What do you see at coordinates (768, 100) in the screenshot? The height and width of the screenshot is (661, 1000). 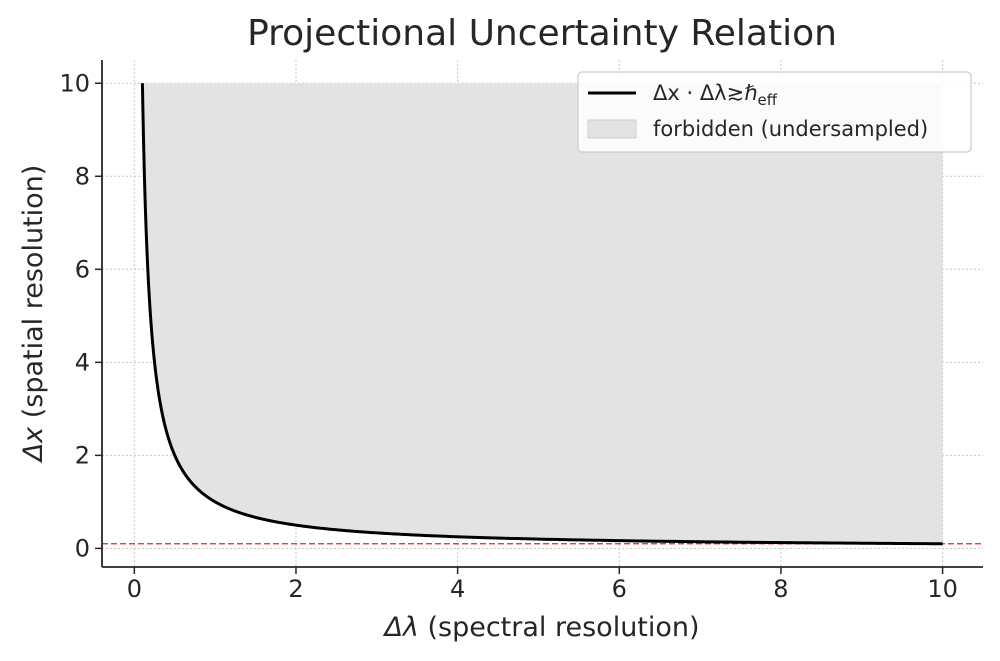 I see `legend-line-label-sub: eff` at bounding box center [768, 100].